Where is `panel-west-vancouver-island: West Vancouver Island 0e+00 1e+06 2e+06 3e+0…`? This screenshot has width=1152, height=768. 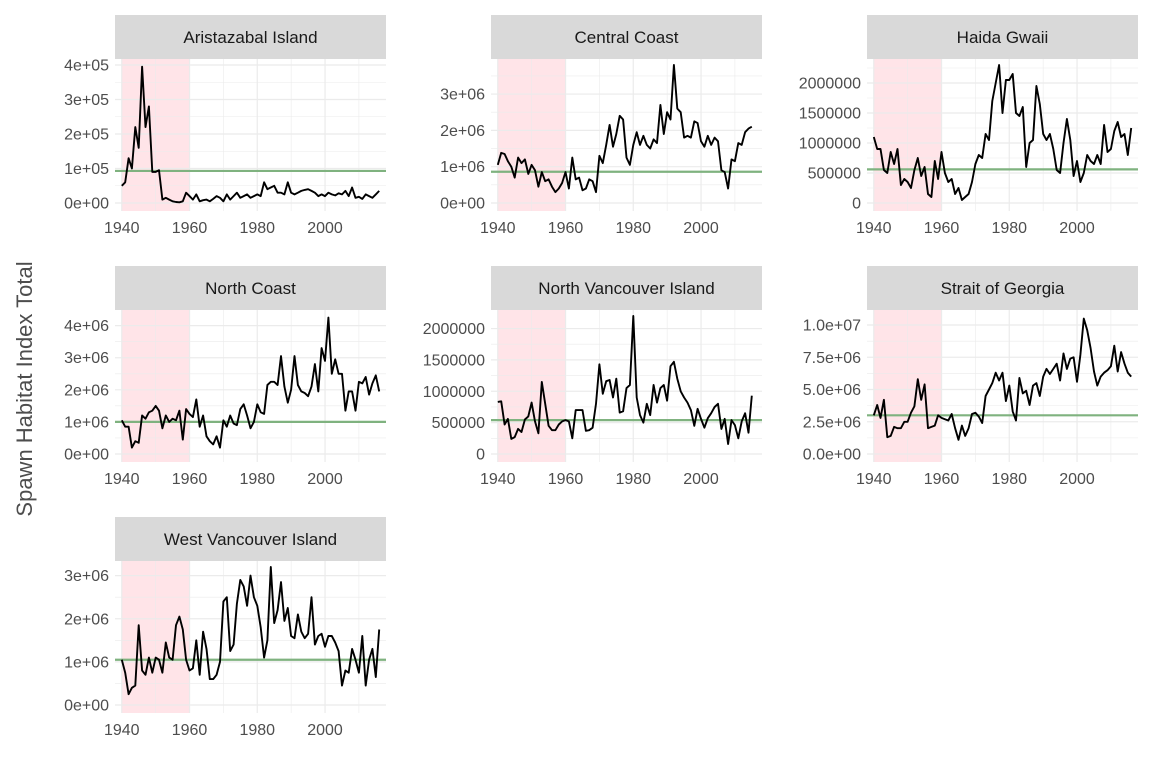 panel-west-vancouver-island: West Vancouver Island 0e+00 1e+06 2e+06 3e+0… is located at coordinates (225, 628).